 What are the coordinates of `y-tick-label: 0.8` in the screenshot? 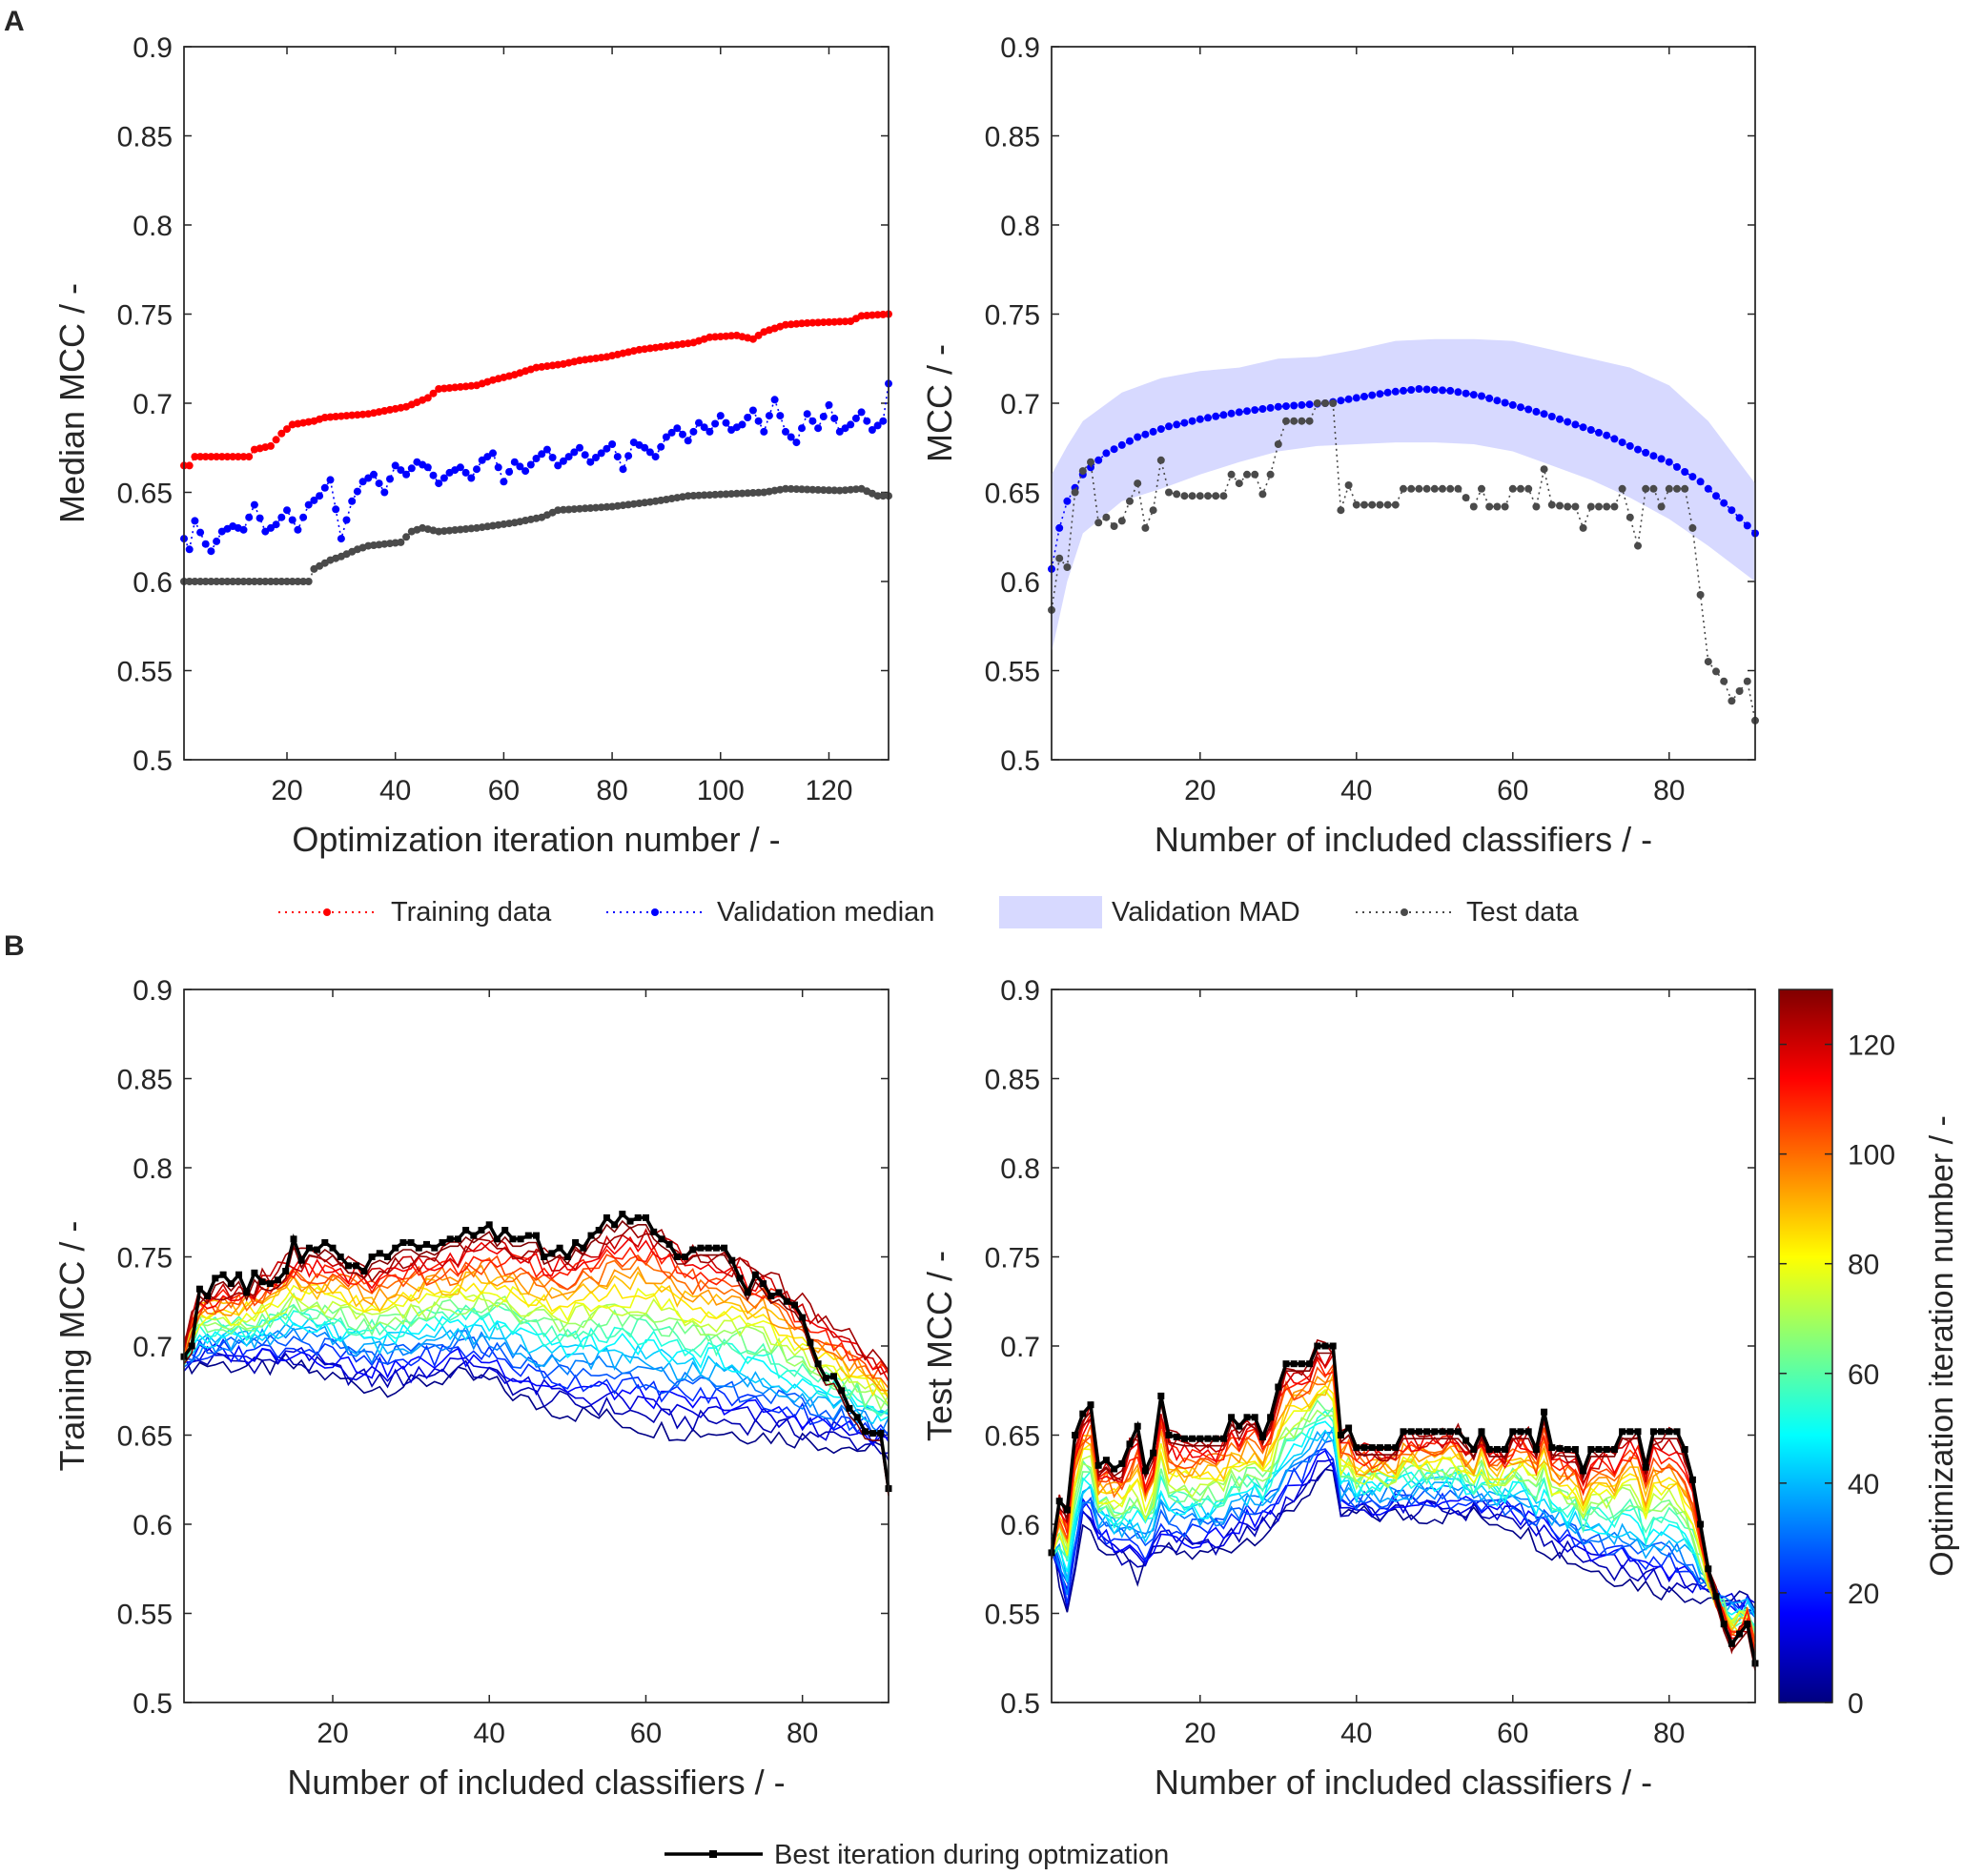 It's located at (1020, 226).